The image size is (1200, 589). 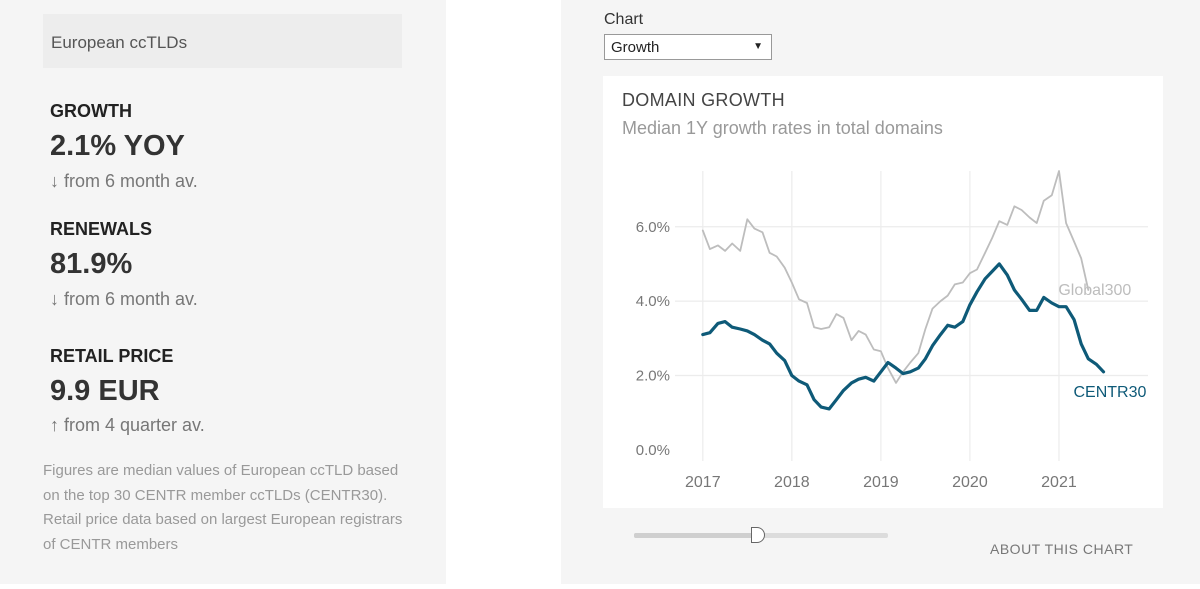 What do you see at coordinates (792, 482) in the screenshot?
I see `x-tick-label: 2018` at bounding box center [792, 482].